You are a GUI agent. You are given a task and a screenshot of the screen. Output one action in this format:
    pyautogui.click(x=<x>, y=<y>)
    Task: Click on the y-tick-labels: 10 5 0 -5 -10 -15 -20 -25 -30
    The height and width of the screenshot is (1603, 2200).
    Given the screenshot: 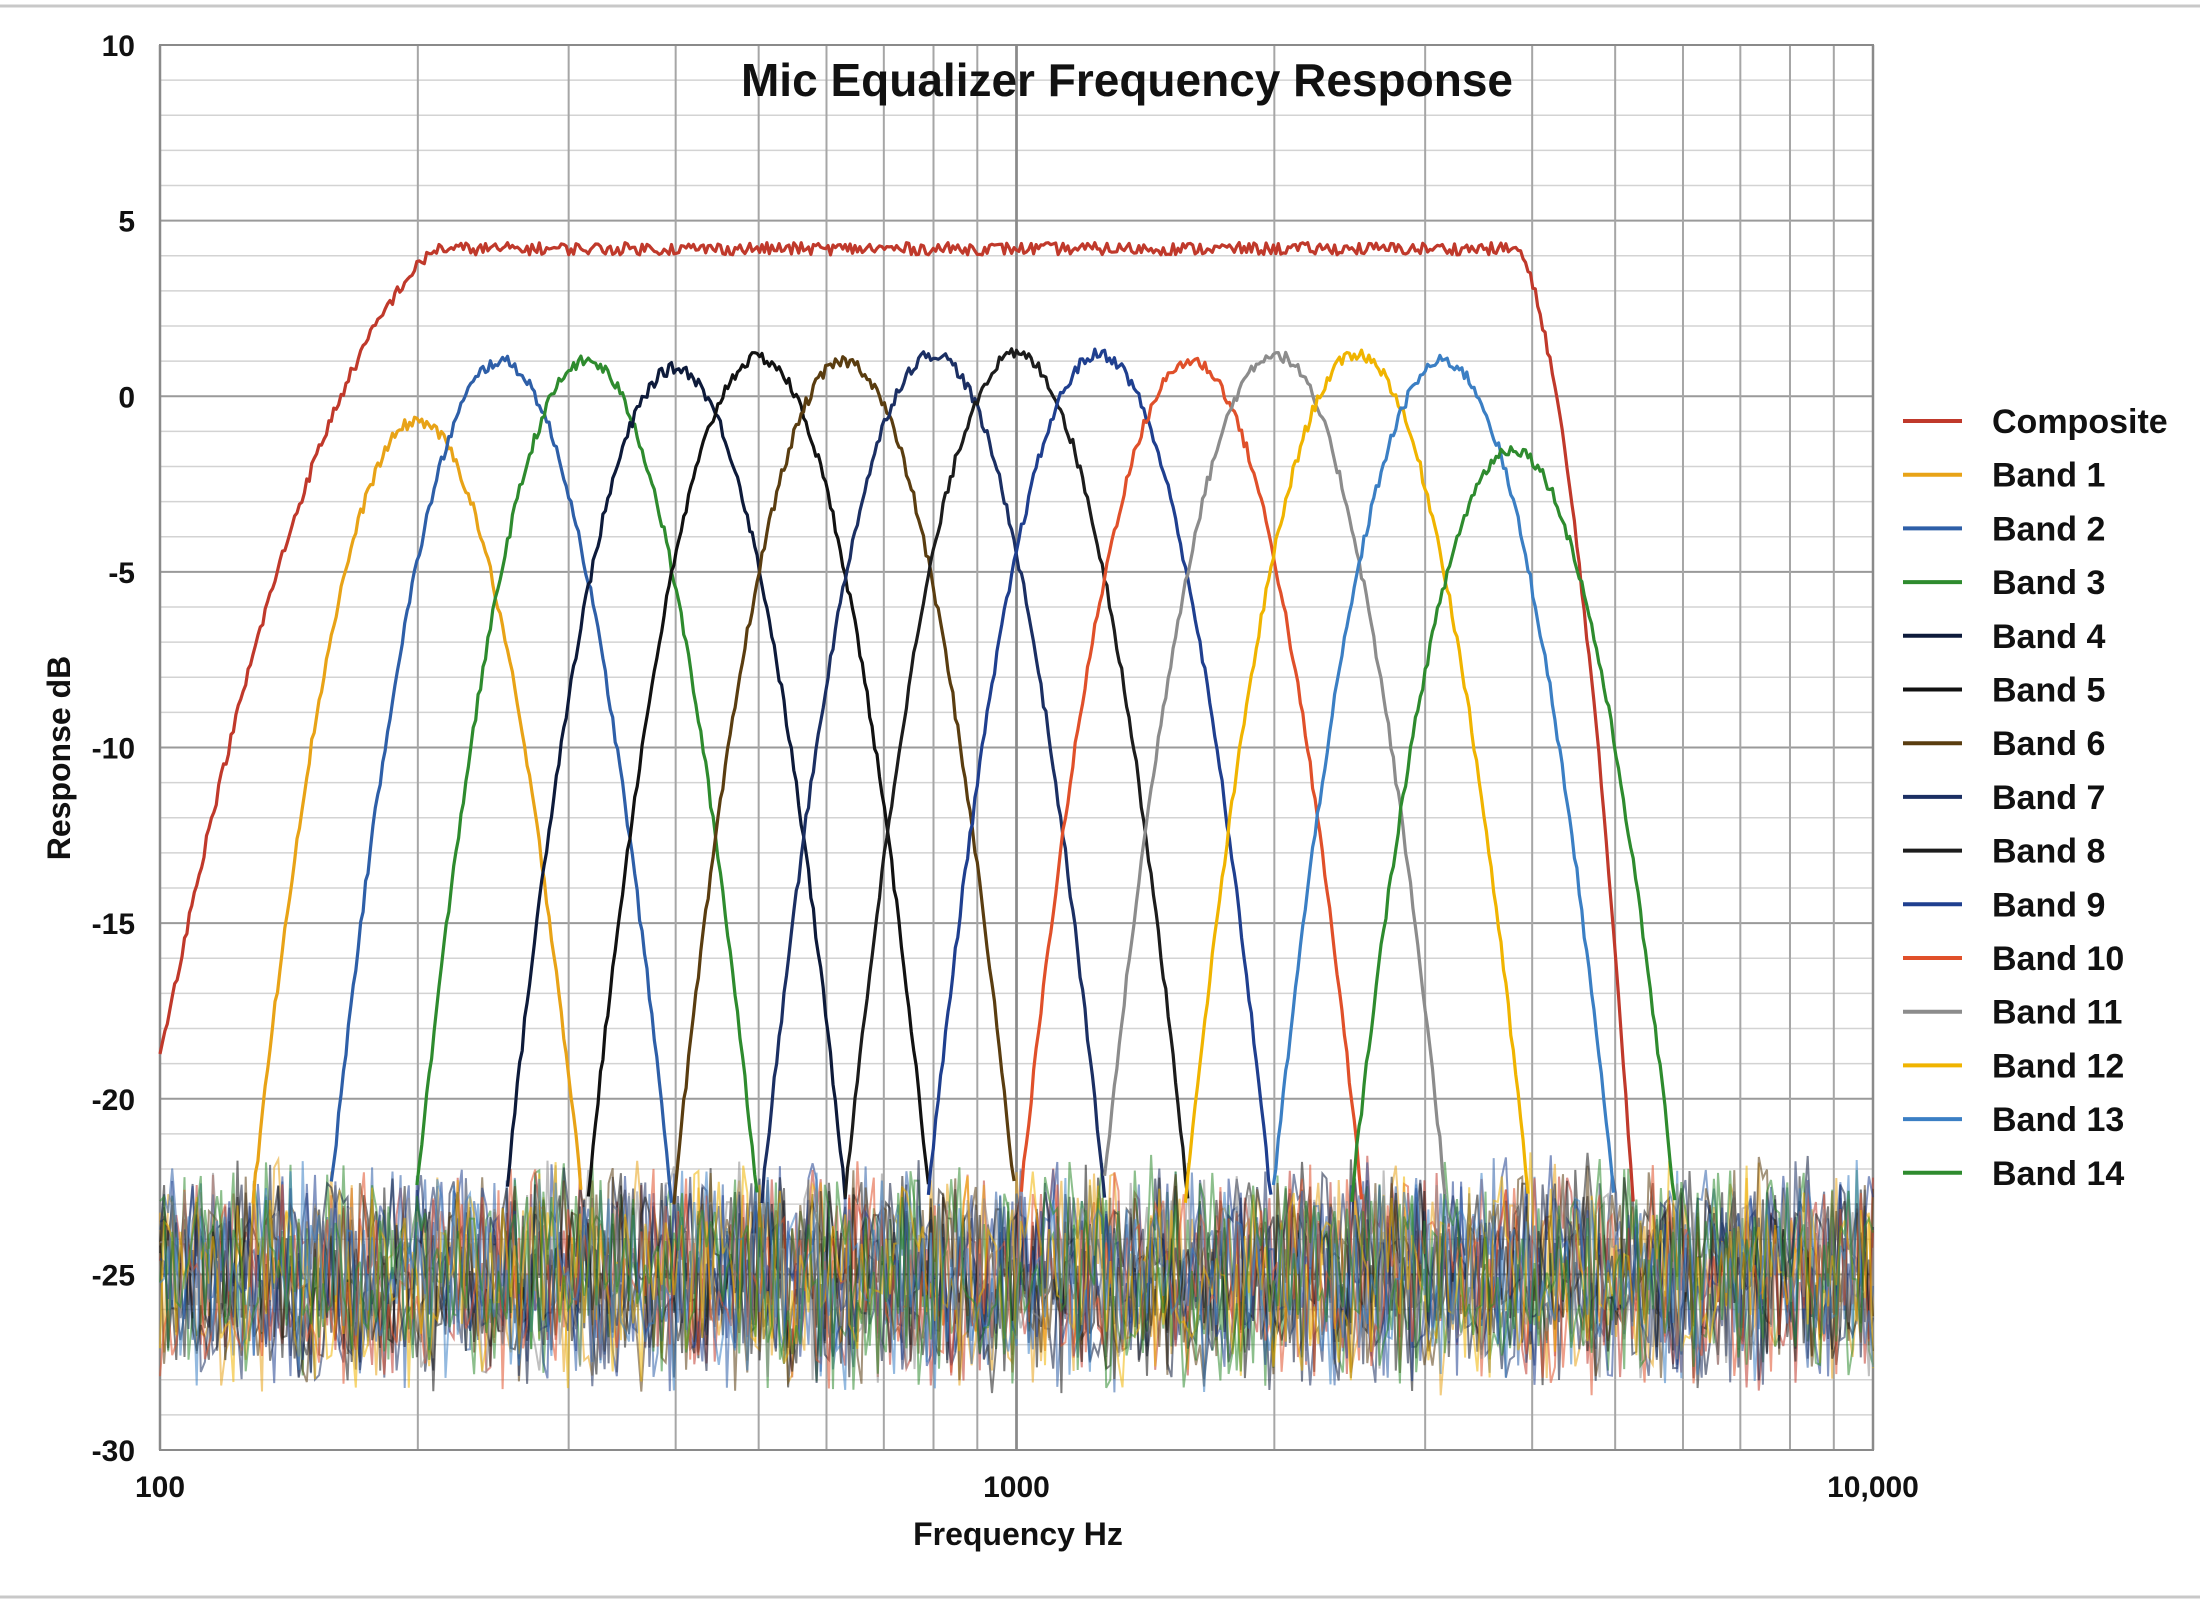 What is the action you would take?
    pyautogui.click(x=113, y=749)
    